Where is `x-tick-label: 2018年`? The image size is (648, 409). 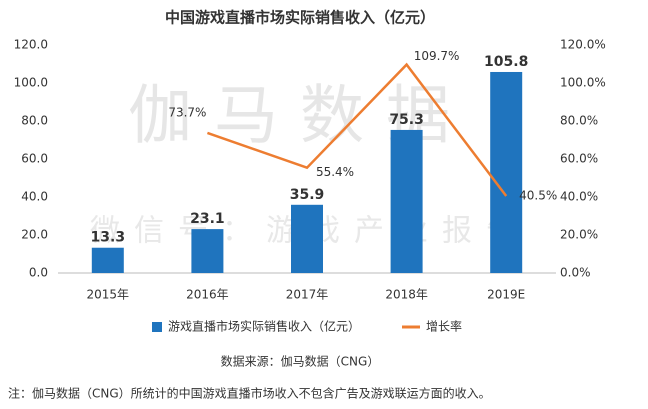 x-tick-label: 2018年 is located at coordinates (406, 295).